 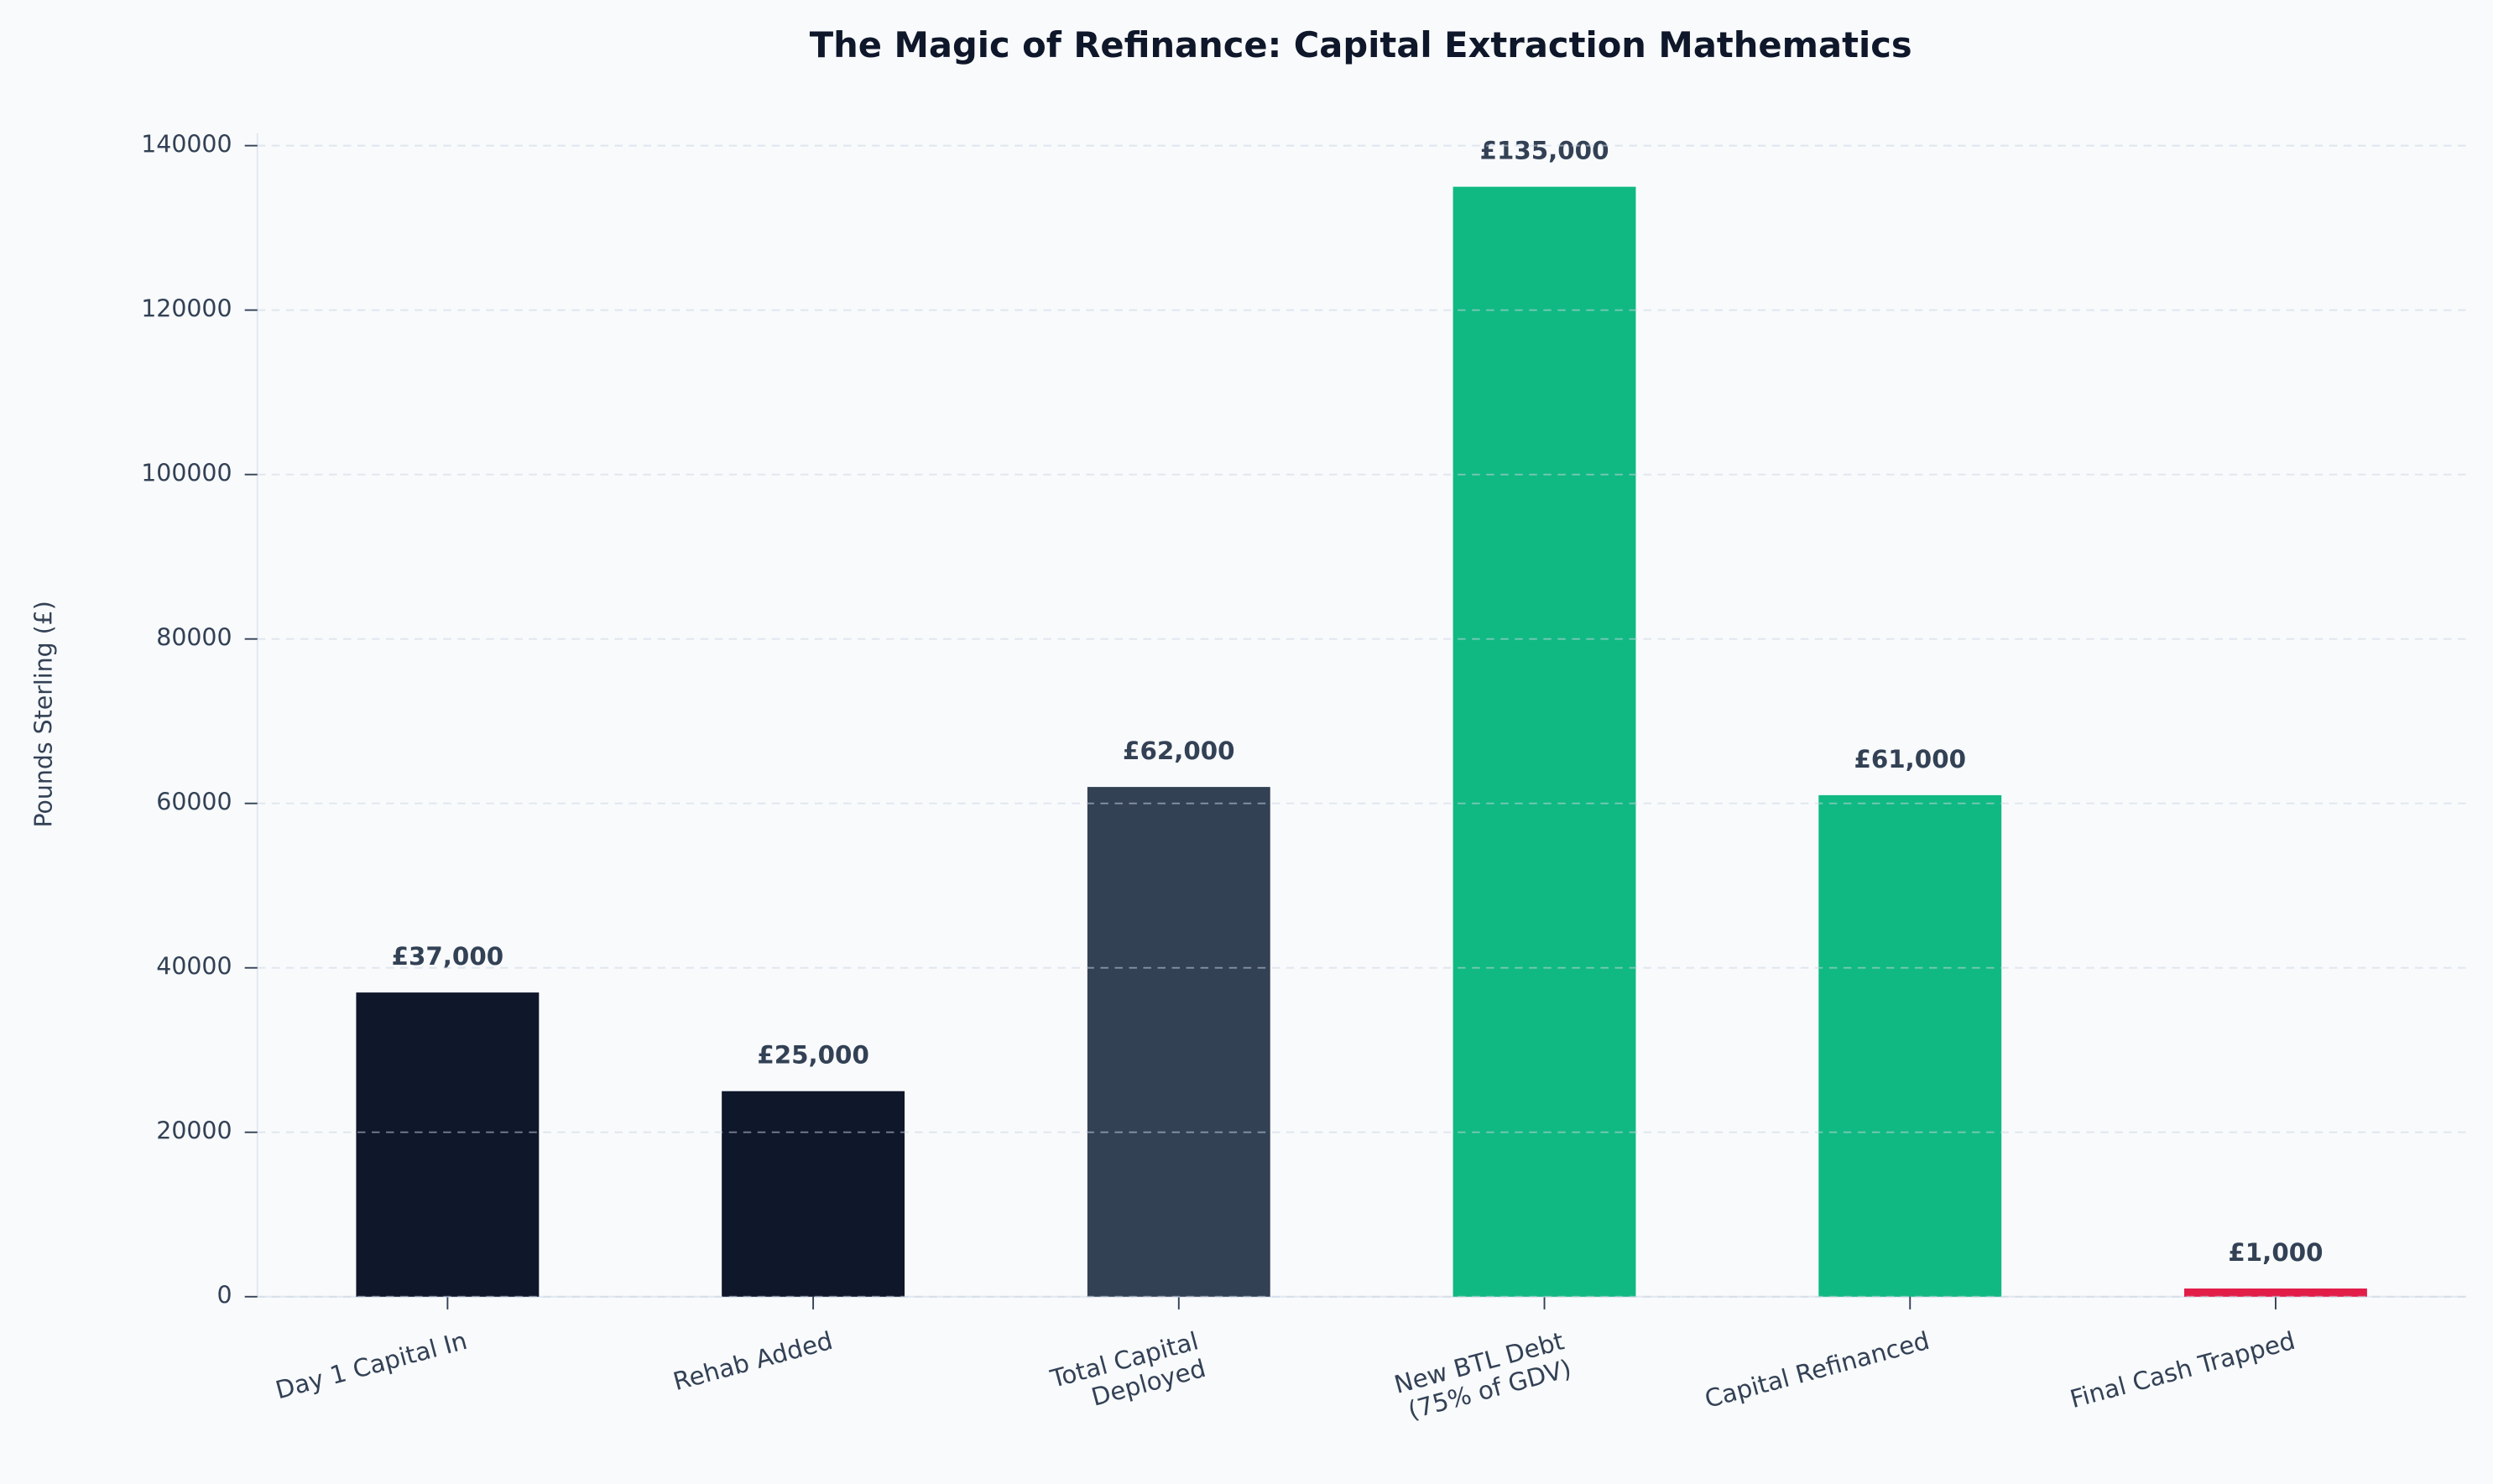 I want to click on value-label: £61,000, so click(x=1910, y=759).